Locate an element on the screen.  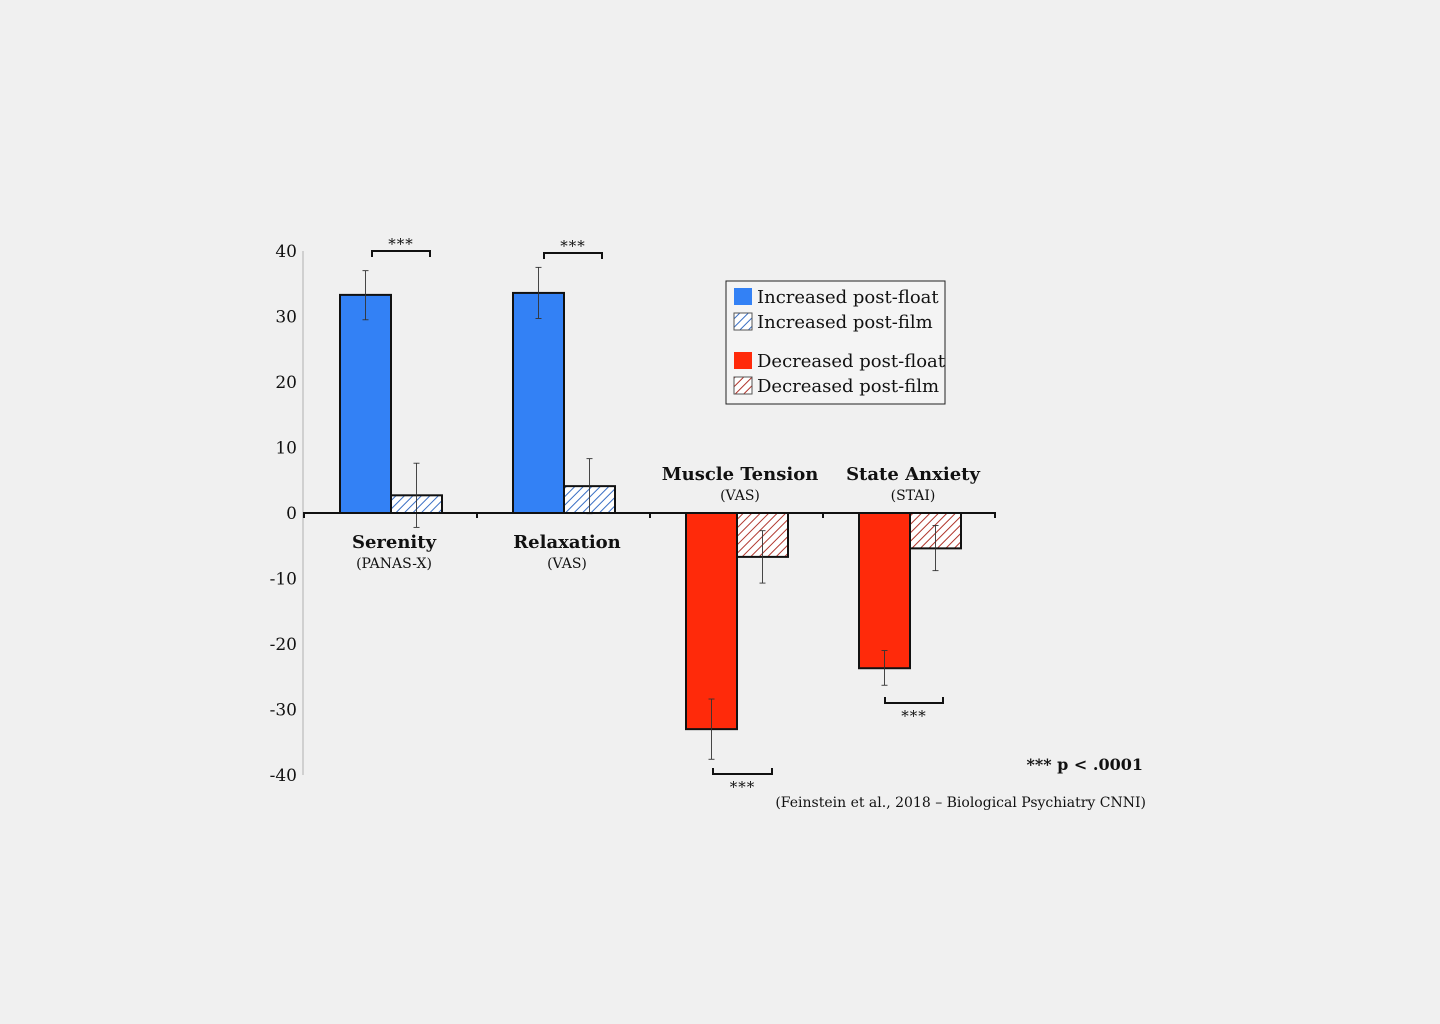
legend-label: Decreased post-film is located at coordinates (848, 386).